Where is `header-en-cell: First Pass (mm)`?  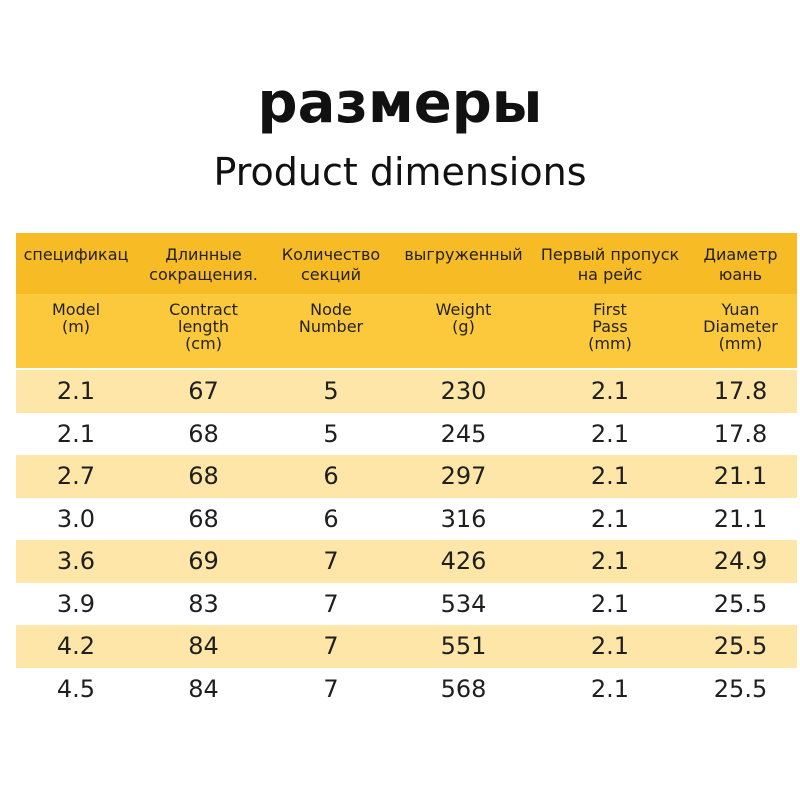 header-en-cell: First Pass (mm) is located at coordinates (610, 326).